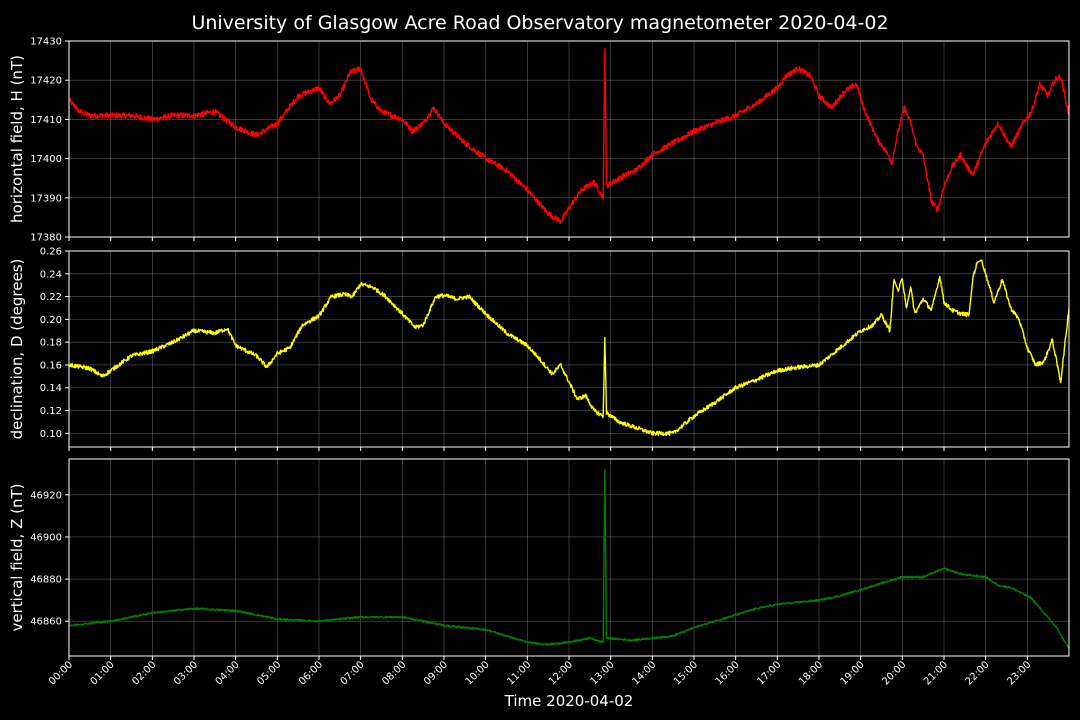 The image size is (1080, 720). Describe the element at coordinates (51, 434) in the screenshot. I see `y-tick-label-D: 0.10` at that location.